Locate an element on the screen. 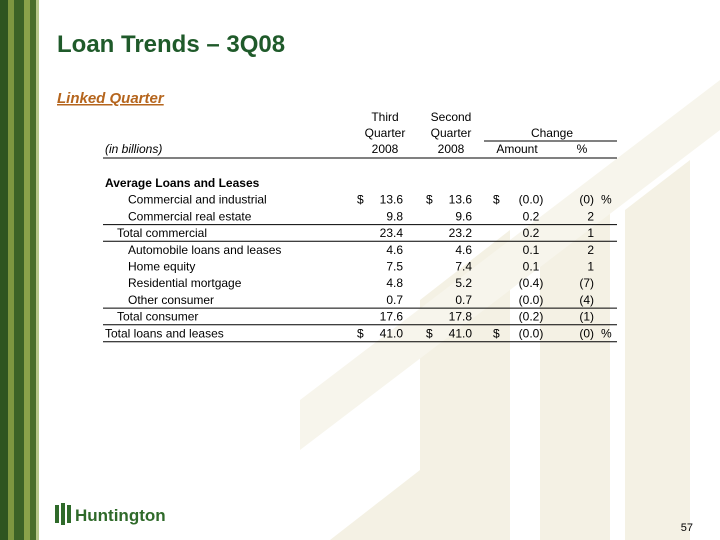 Image resolution: width=720 pixels, height=540 pixels. column-header: % is located at coordinates (582, 149).